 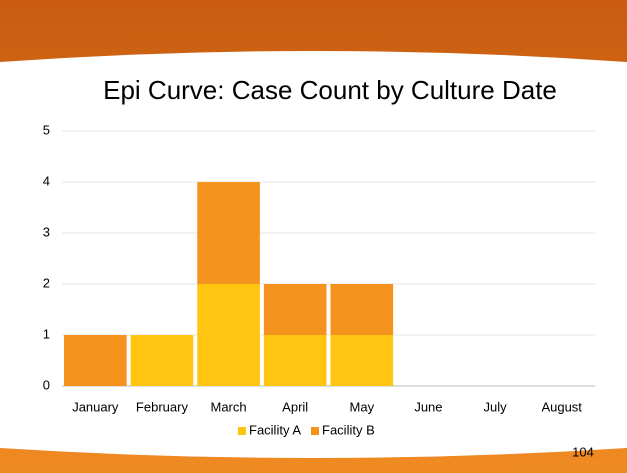 What do you see at coordinates (46, 231) in the screenshot?
I see `y-tick-label: 3` at bounding box center [46, 231].